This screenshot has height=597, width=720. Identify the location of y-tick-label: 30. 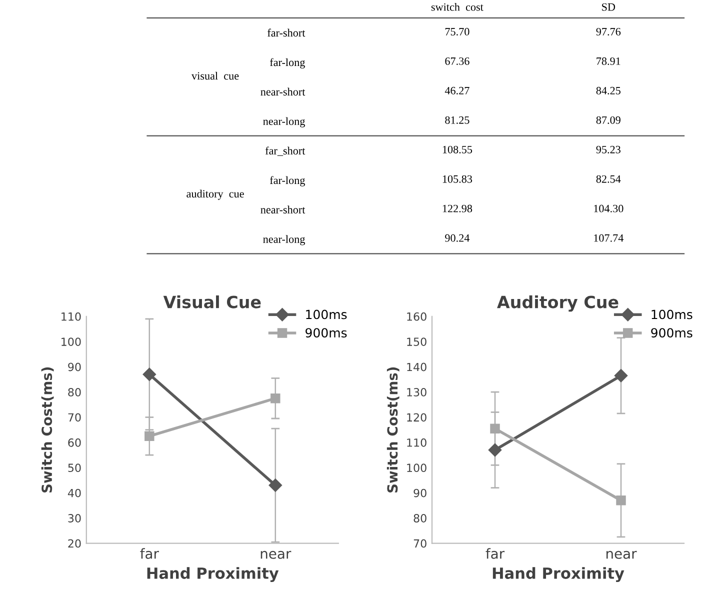
(74, 518).